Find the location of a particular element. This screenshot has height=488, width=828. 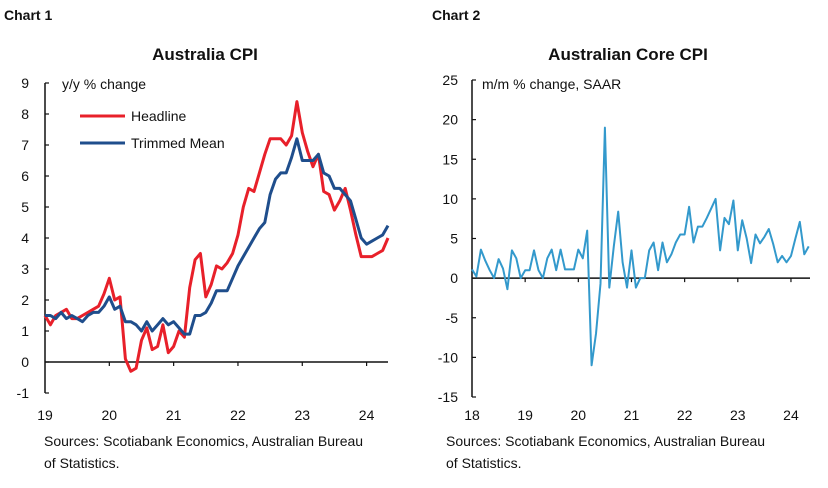

chart-1-legend: Headline Trimmed Mean is located at coordinates (152, 129).